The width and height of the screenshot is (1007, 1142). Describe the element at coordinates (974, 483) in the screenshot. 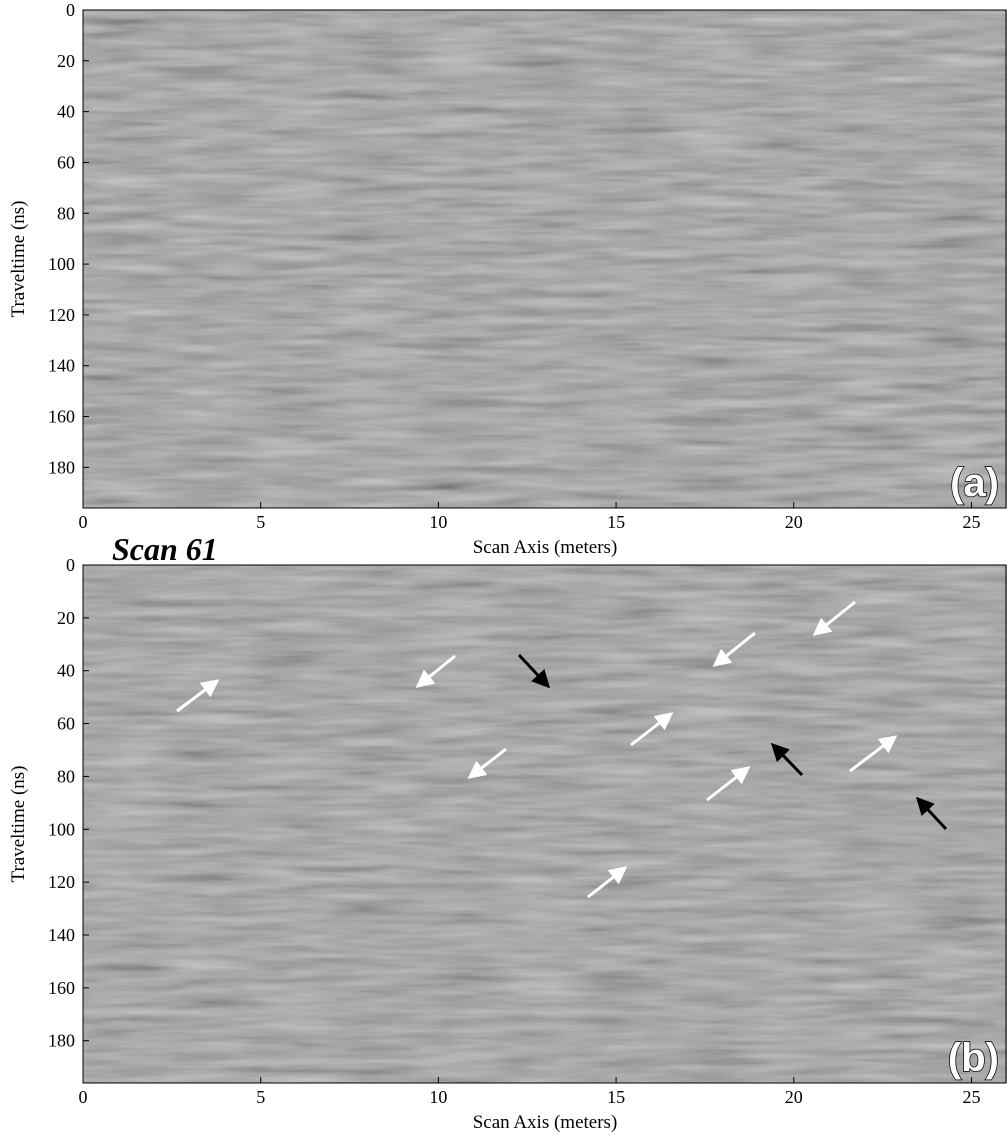

I see `panel-label: (a)` at that location.